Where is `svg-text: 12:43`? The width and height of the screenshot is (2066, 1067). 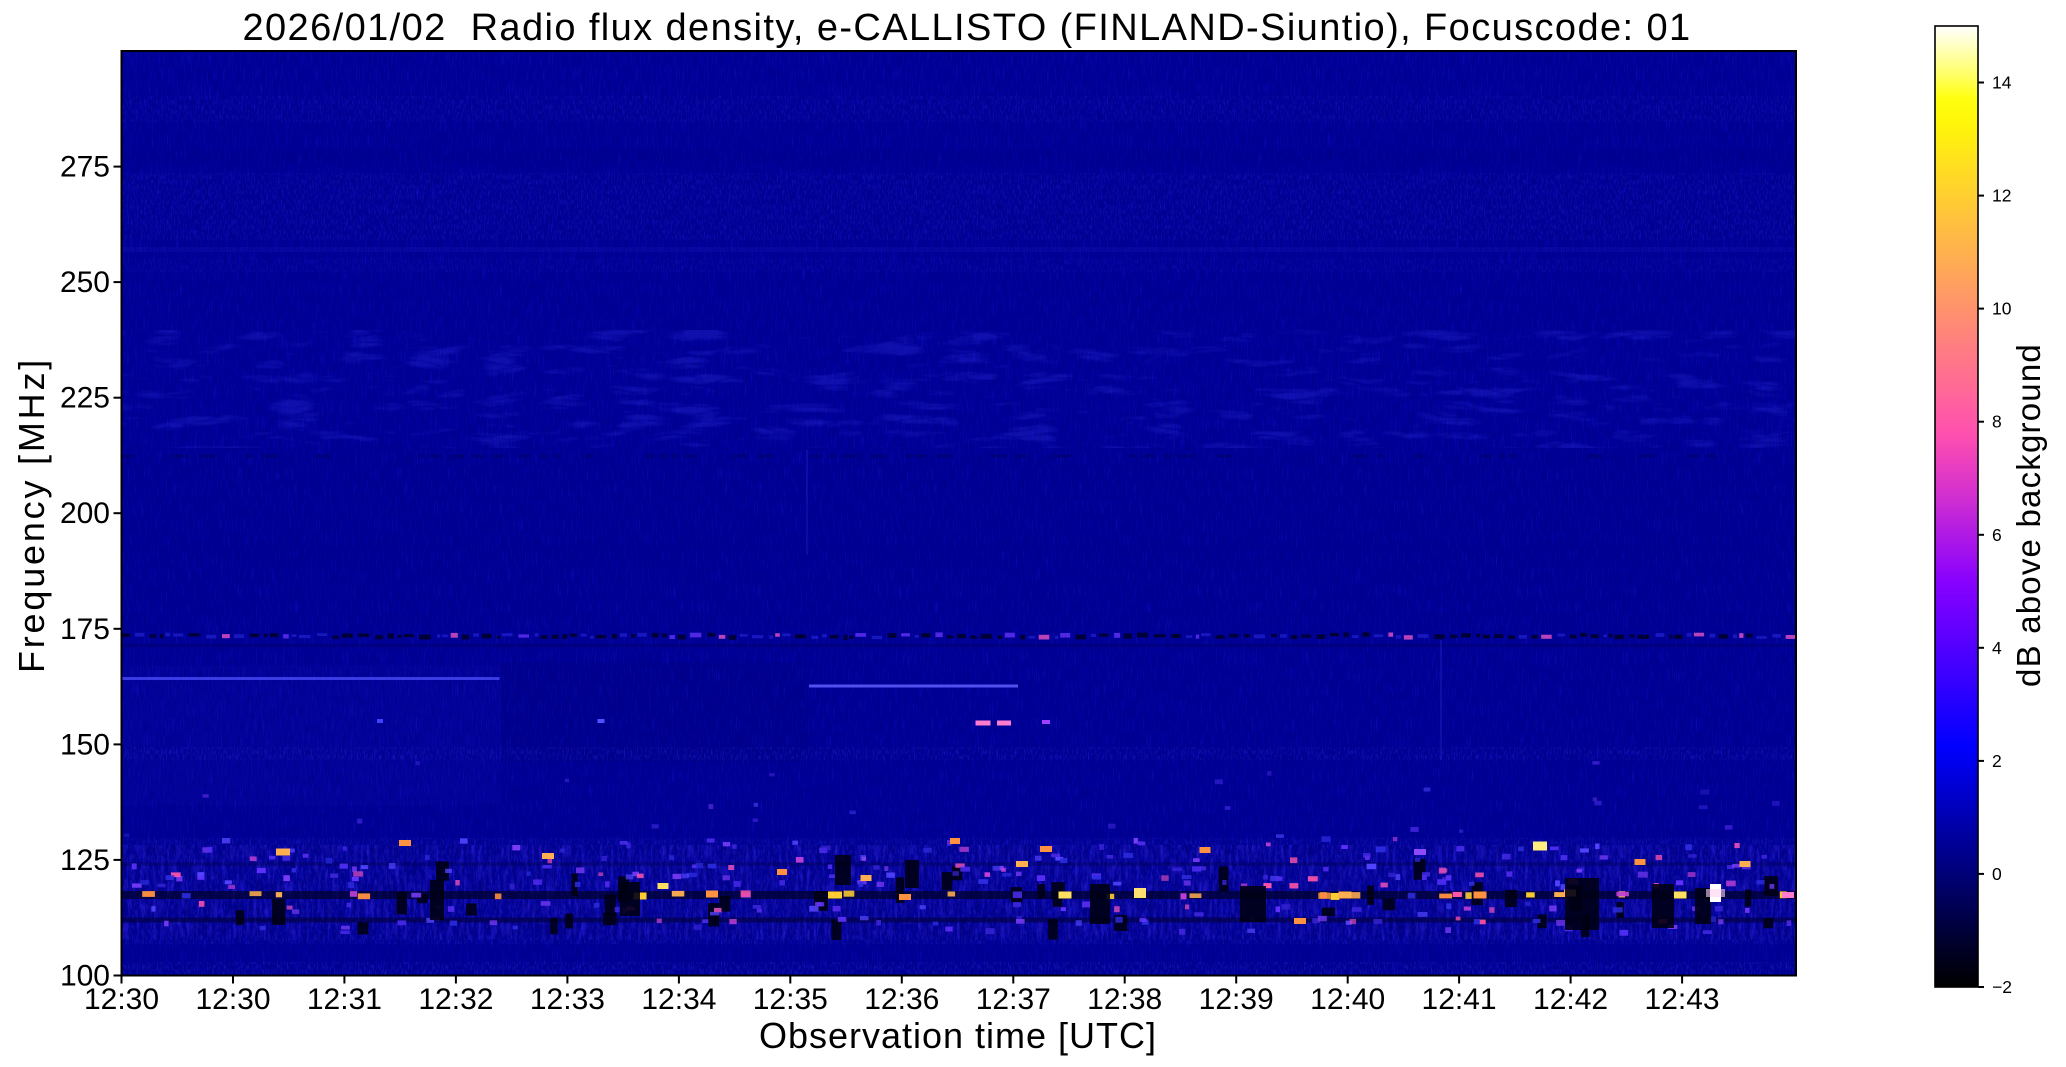 svg-text: 12:43 is located at coordinates (1682, 999).